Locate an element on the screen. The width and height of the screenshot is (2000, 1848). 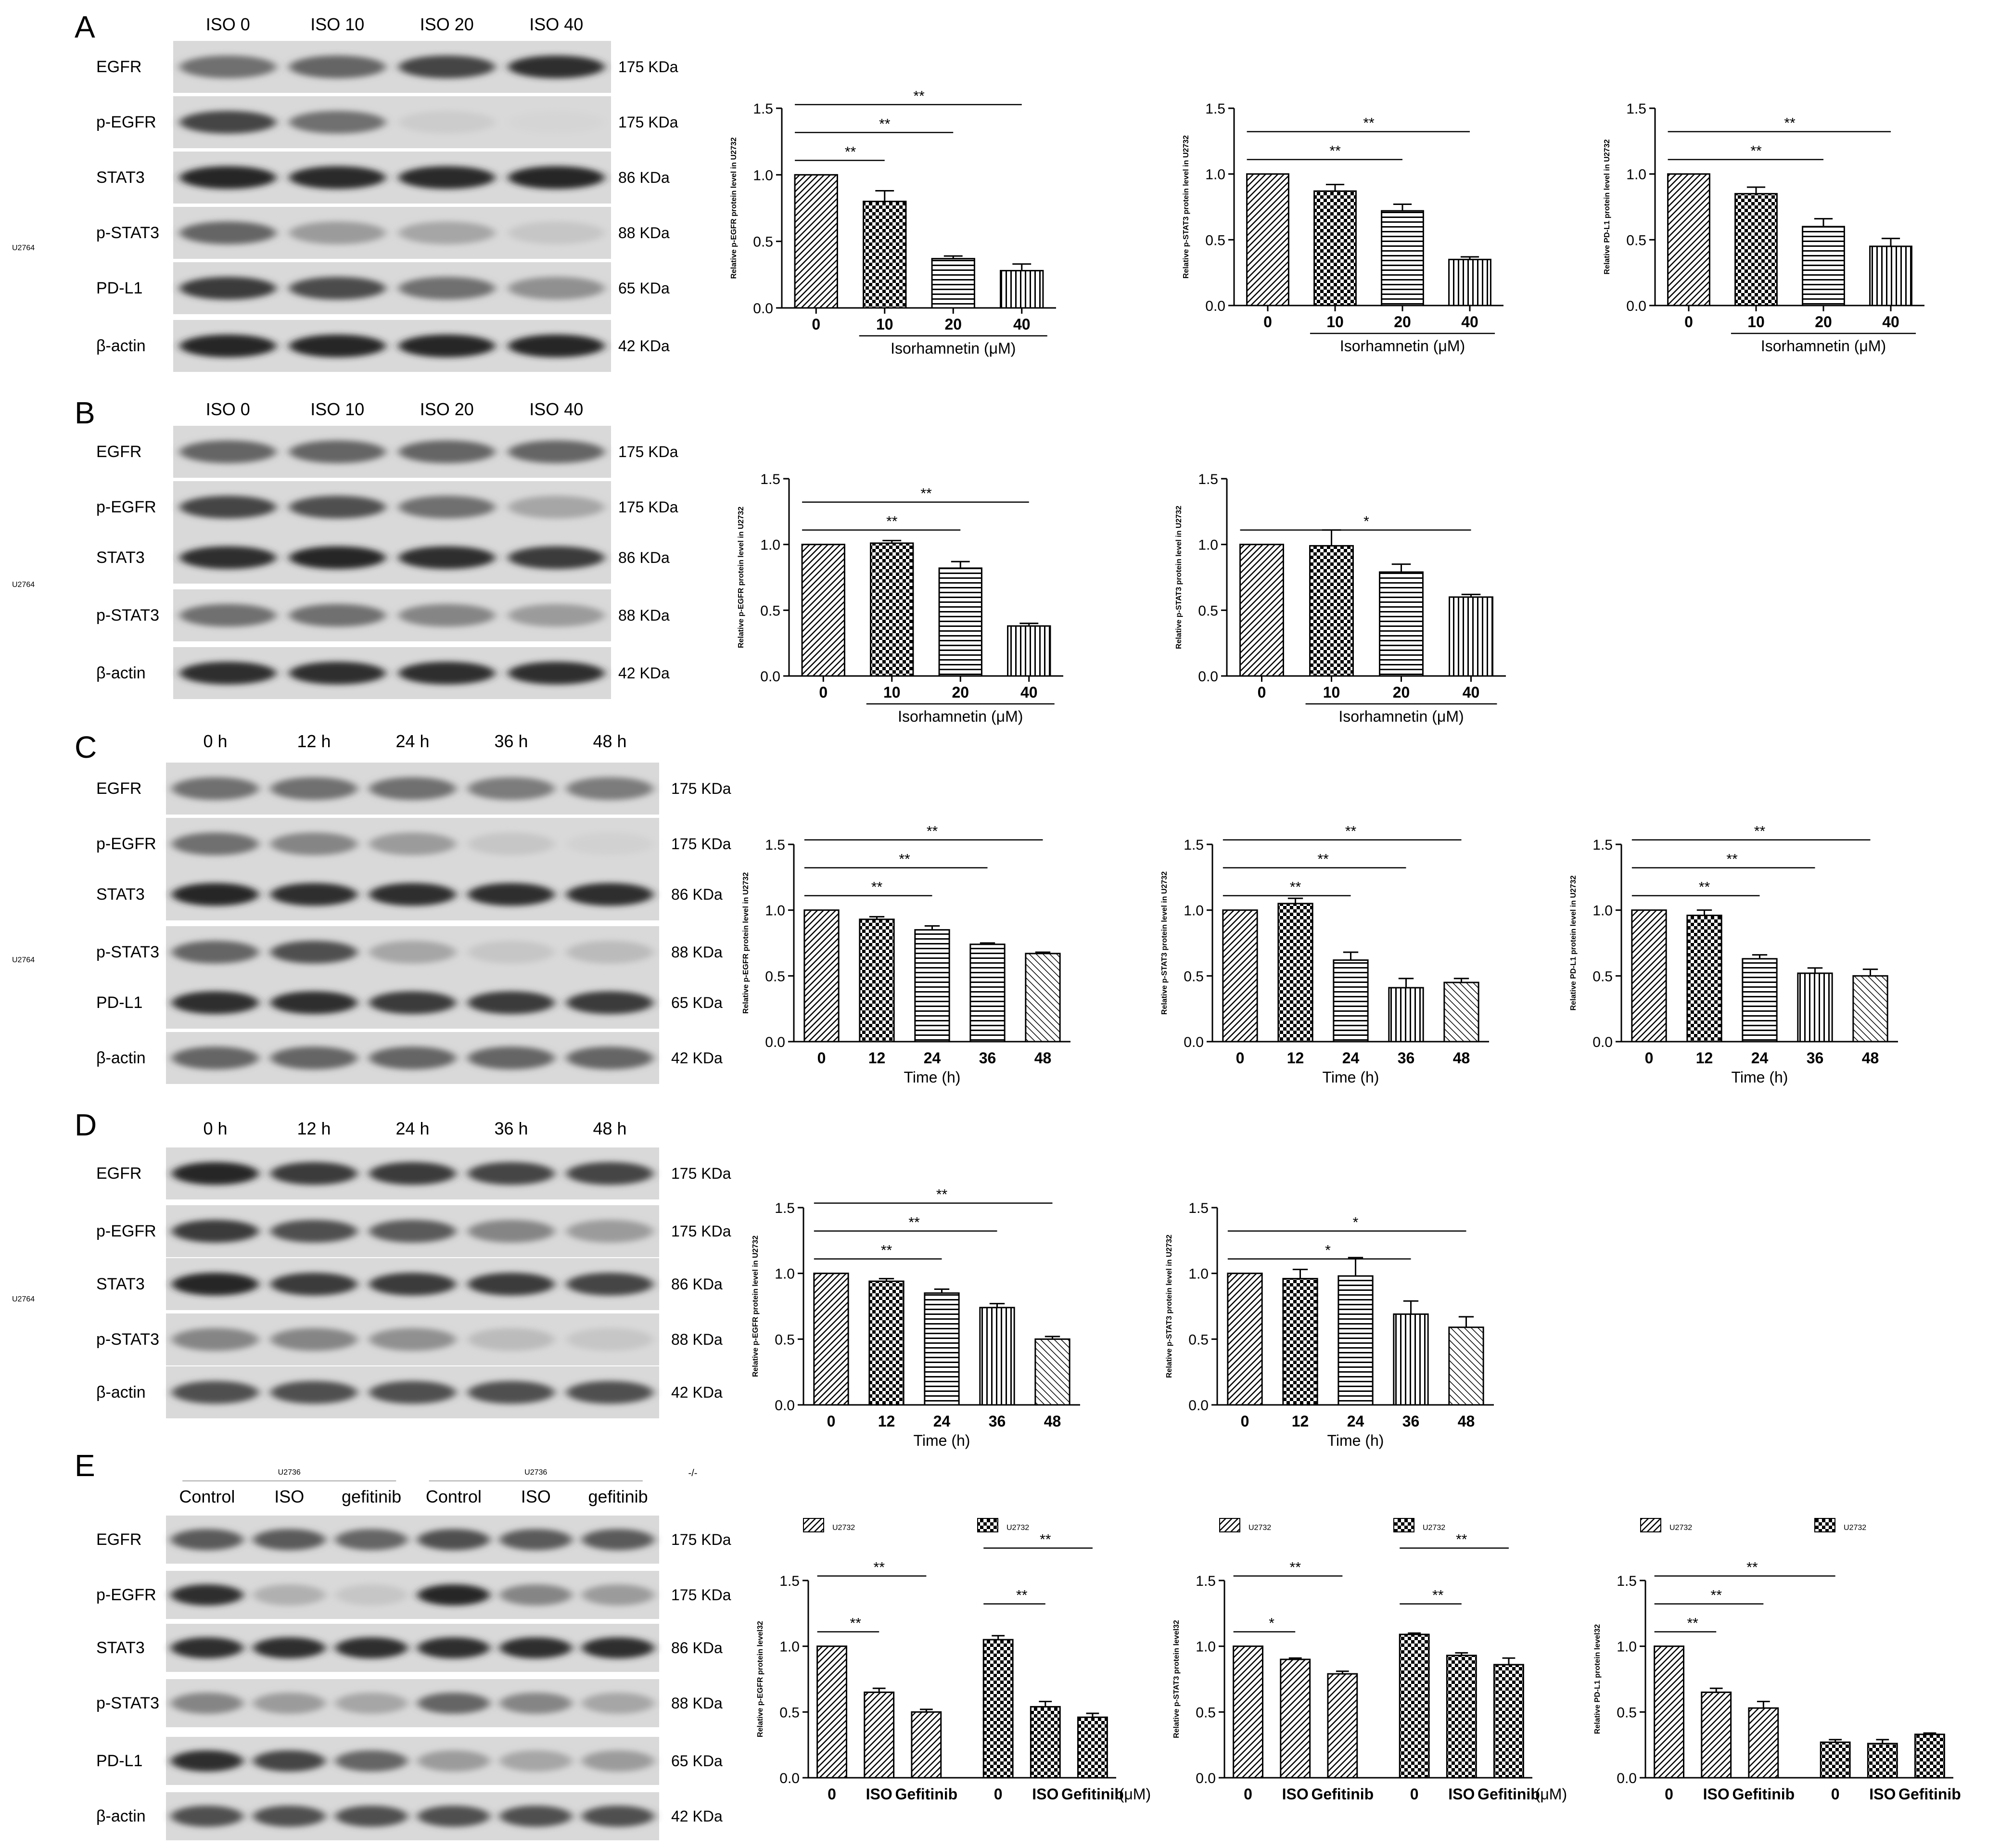
x-tick-label: 24 is located at coordinates (1760, 1058).